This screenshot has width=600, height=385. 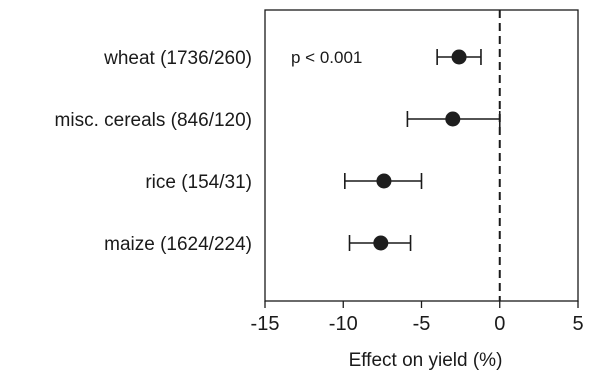 I want to click on x-tick-label: -15, so click(x=265, y=324).